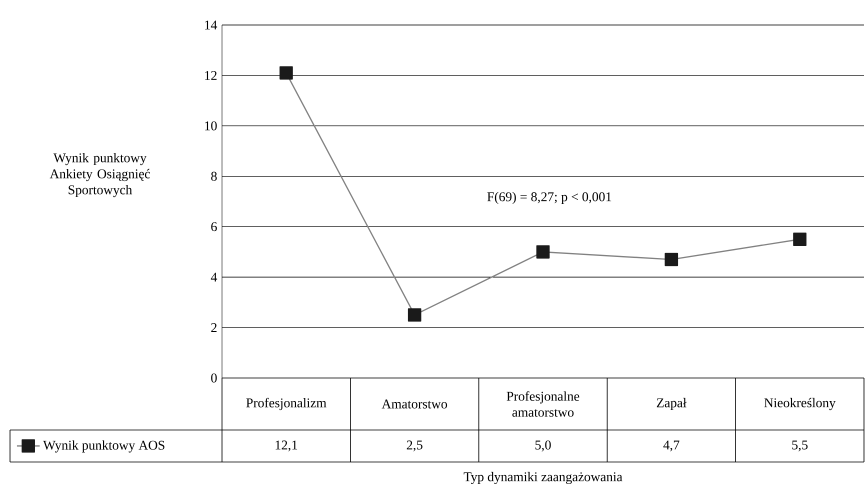 The image size is (865, 486). Describe the element at coordinates (671, 446) in the screenshot. I see `data-label: 4,7` at that location.